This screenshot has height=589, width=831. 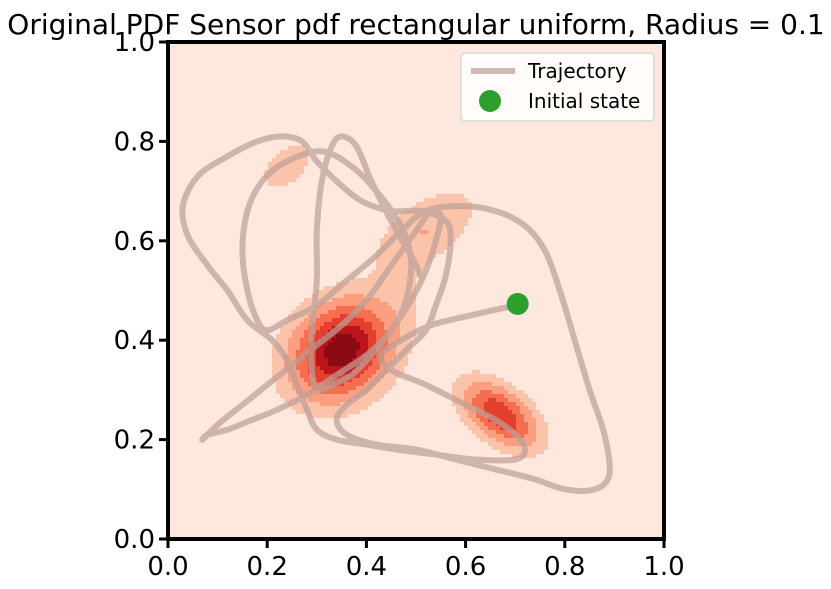 What do you see at coordinates (134, 341) in the screenshot?
I see `y-tick-label: 0.4` at bounding box center [134, 341].